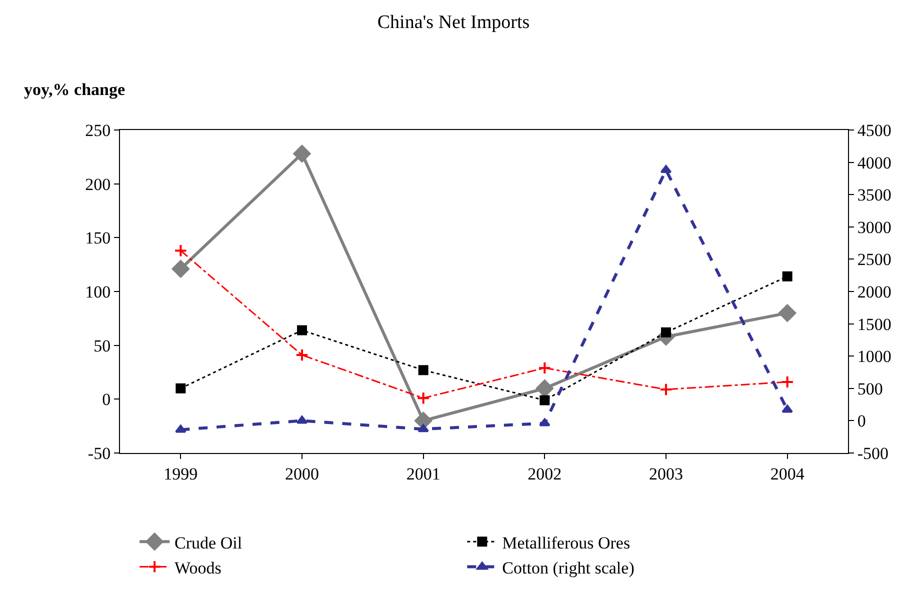 The height and width of the screenshot is (597, 907). What do you see at coordinates (874, 292) in the screenshot?
I see `y2-tick-label: 2000` at bounding box center [874, 292].